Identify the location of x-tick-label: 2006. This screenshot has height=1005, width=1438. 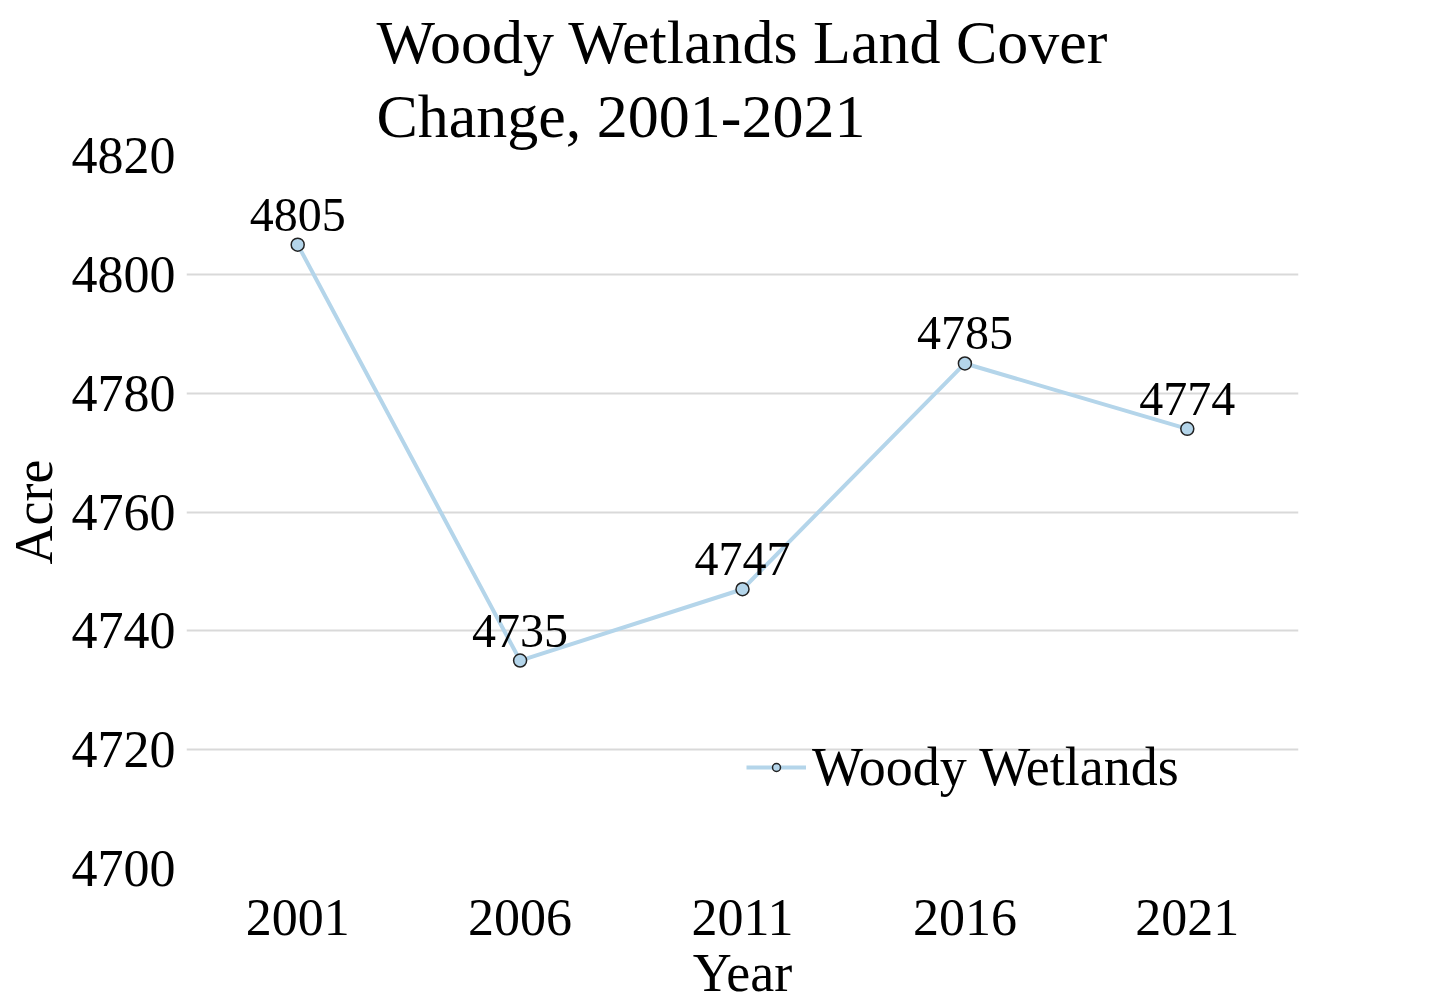
(520, 917).